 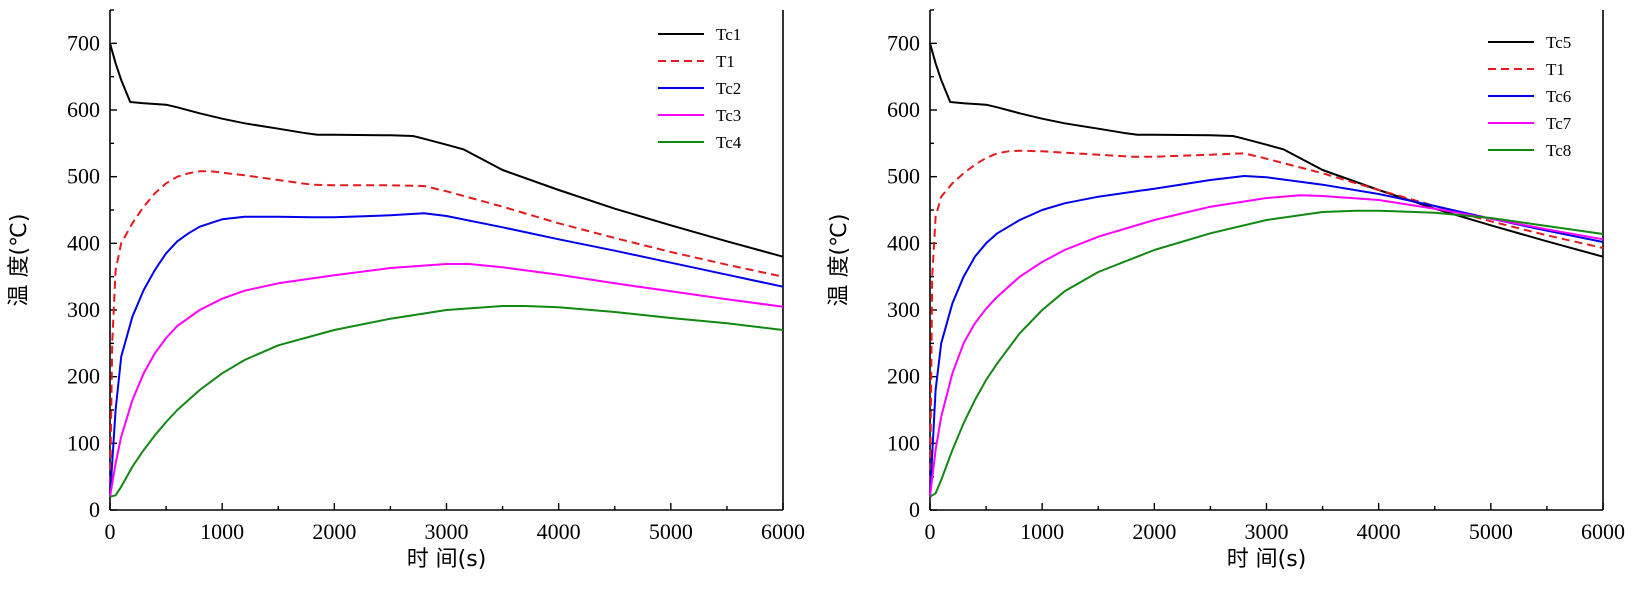 I want to click on legend-label: Tc3, so click(x=728, y=115).